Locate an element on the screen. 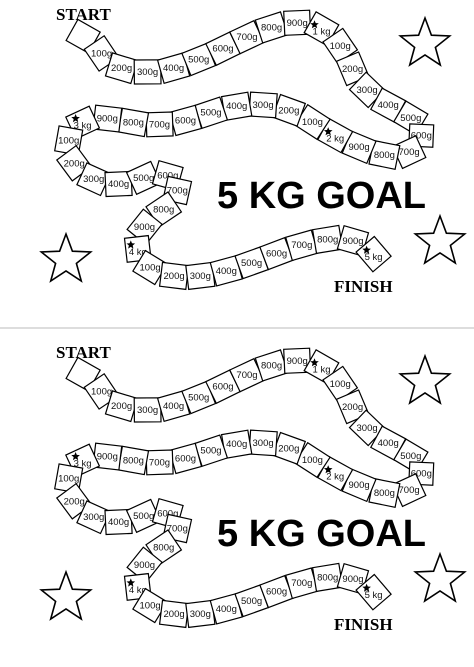  cell-label: 2 kg is located at coordinates (335, 477).